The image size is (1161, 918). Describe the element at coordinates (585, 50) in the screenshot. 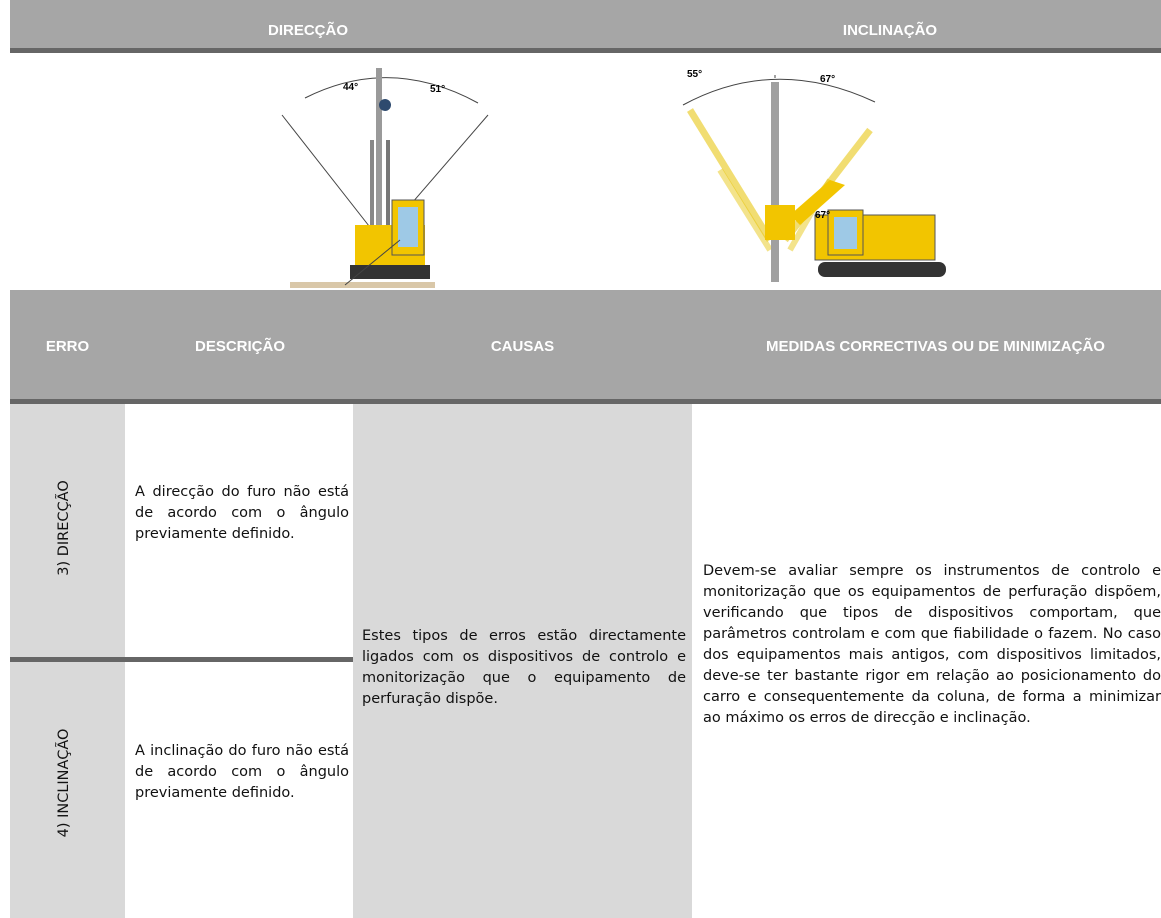

I see `header-rule` at that location.